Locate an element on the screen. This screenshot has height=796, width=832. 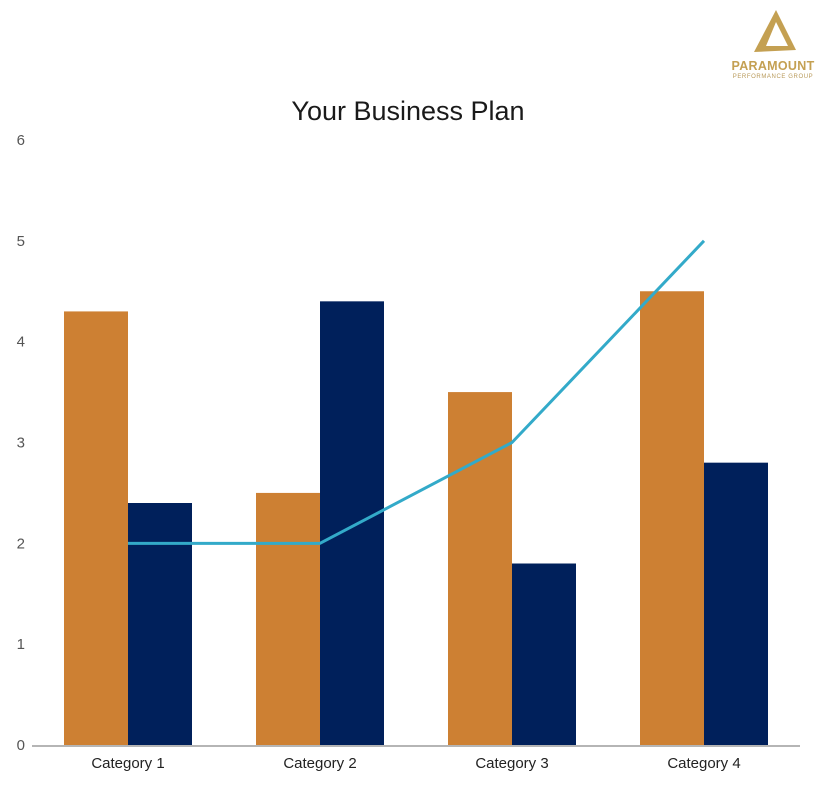
chart-title: Your Business Plan is located at coordinates (407, 111).